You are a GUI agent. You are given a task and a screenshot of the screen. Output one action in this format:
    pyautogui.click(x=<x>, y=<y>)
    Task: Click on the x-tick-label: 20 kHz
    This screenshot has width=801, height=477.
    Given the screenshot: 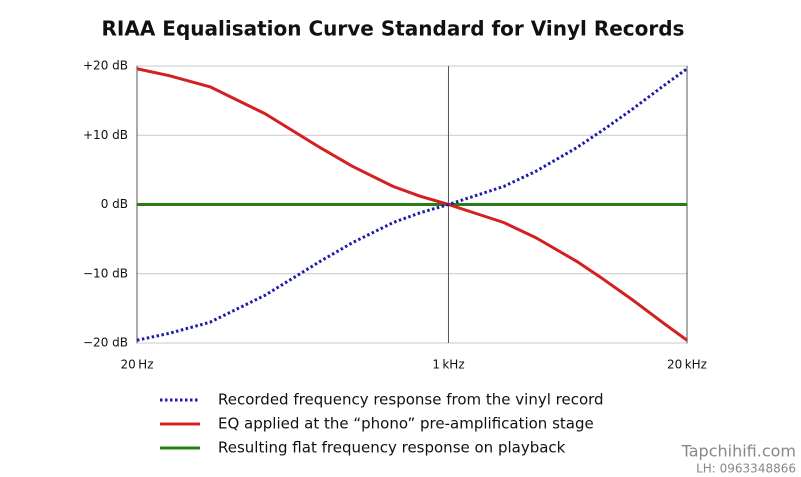 What is the action you would take?
    pyautogui.click(x=687, y=365)
    